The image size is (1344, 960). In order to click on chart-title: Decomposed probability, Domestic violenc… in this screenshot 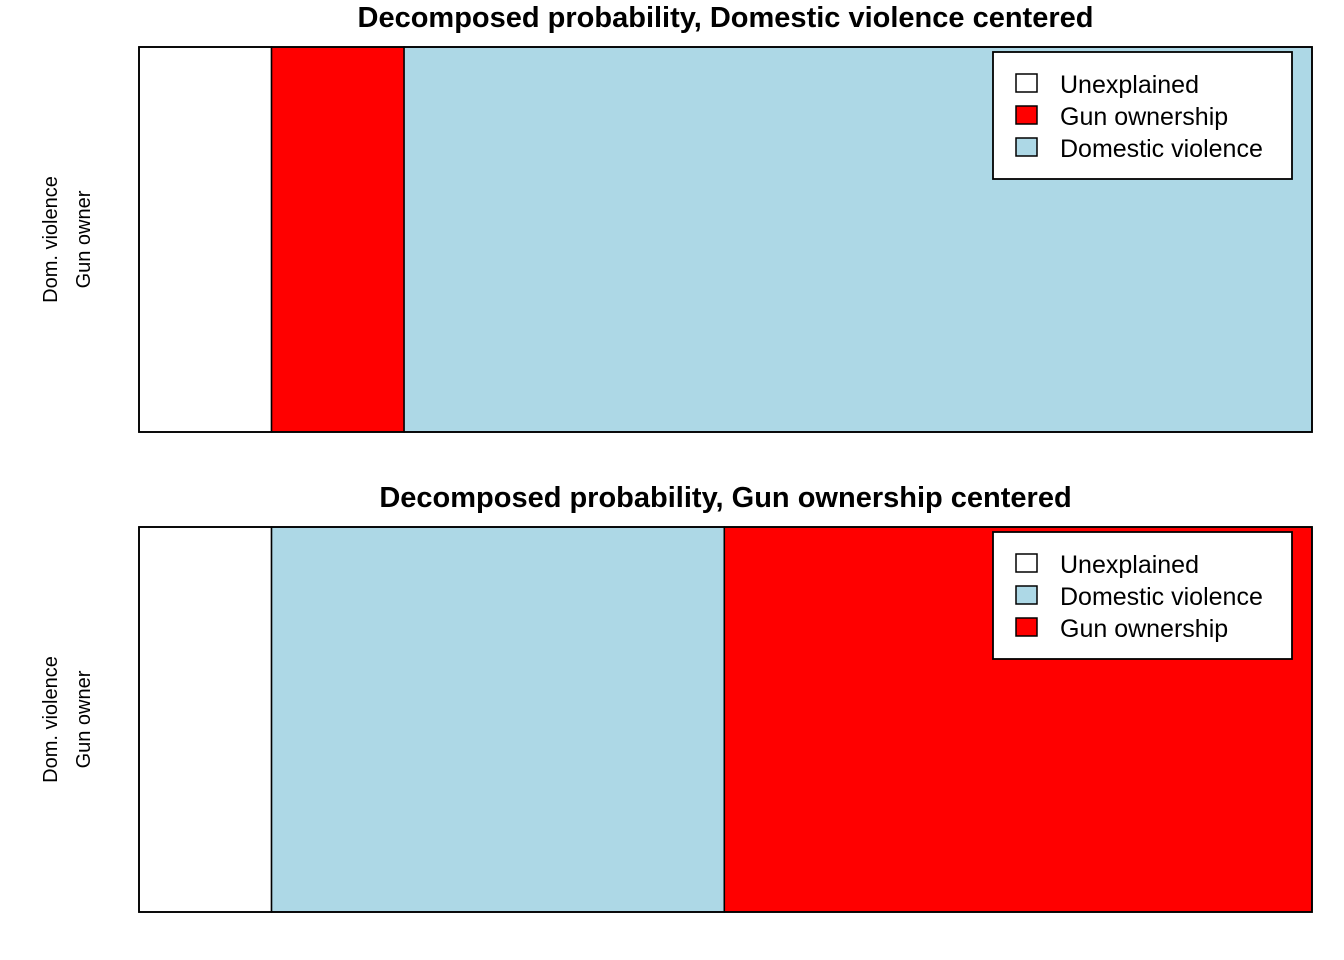, I will do `click(726, 18)`.